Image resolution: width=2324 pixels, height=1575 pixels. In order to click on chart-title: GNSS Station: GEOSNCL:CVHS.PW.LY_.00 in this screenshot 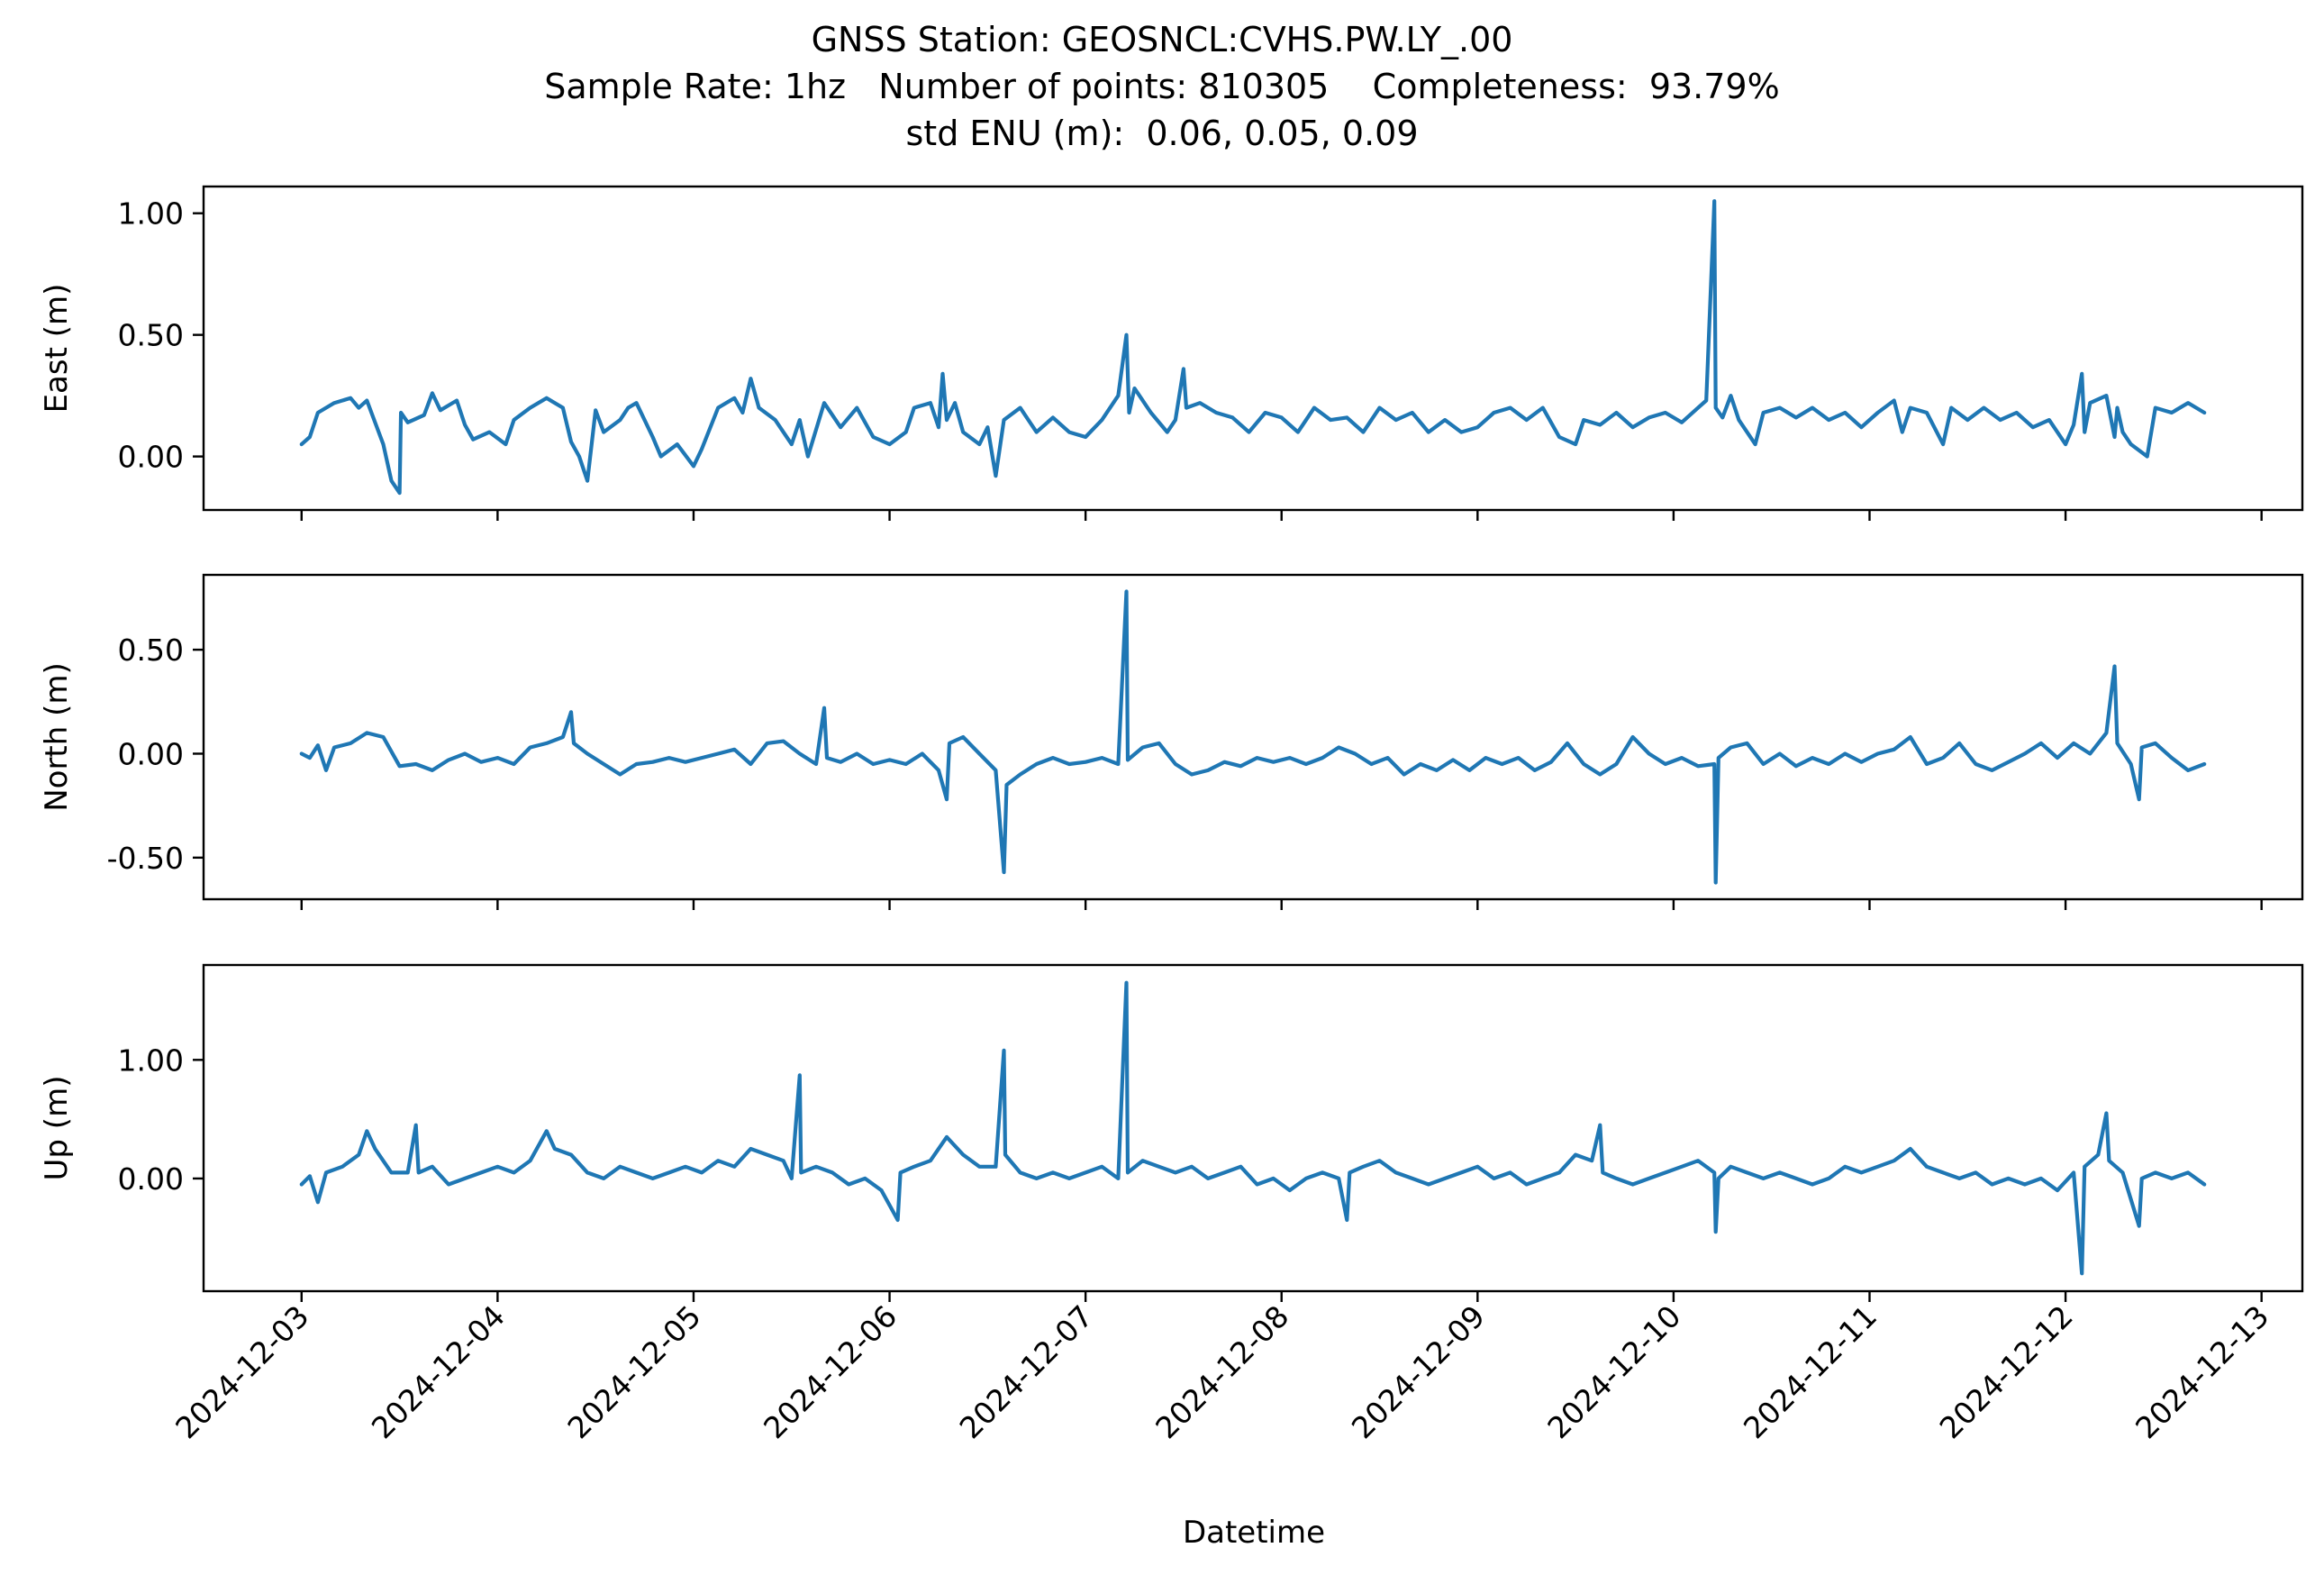, I will do `click(1162, 39)`.